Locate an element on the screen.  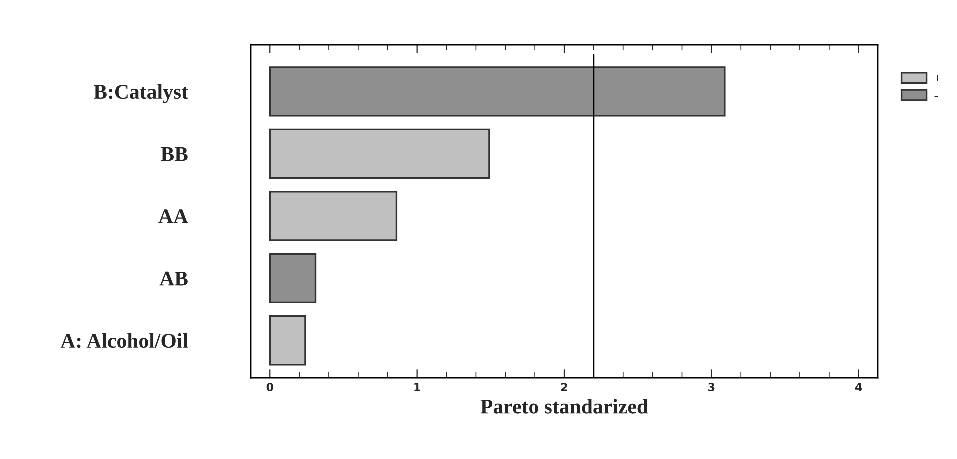
y-tick-label: AB is located at coordinates (174, 279).